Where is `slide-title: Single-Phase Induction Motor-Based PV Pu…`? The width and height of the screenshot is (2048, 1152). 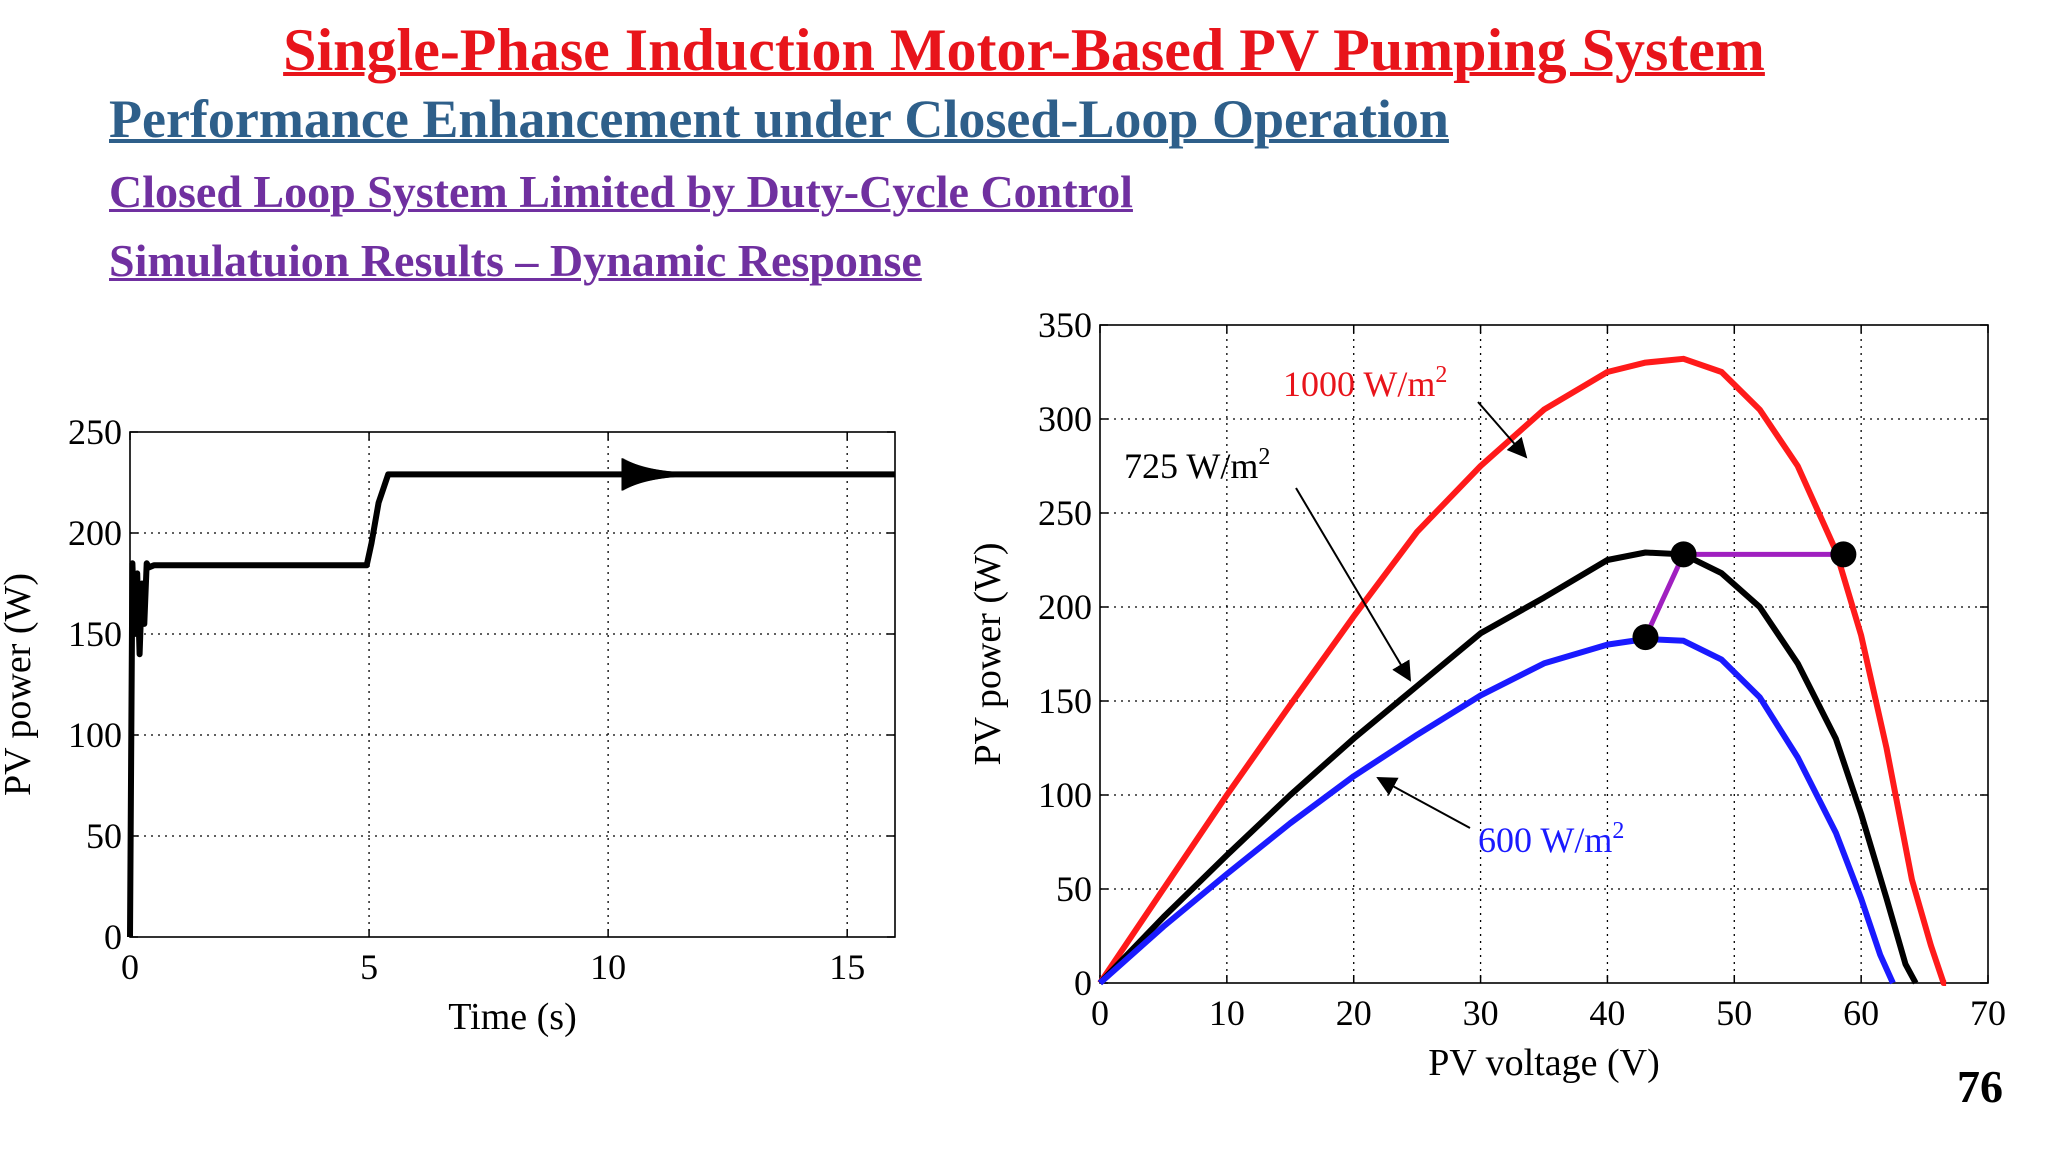 slide-title: Single-Phase Induction Motor-Based PV Pu… is located at coordinates (1024, 50).